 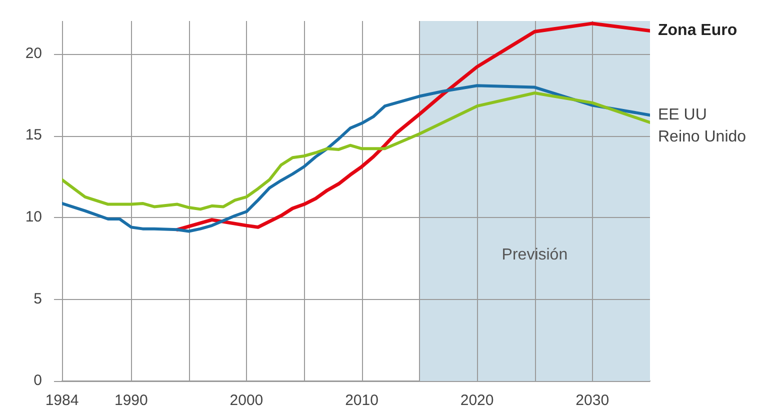 I want to click on y-tick-label: 15, so click(x=33, y=135).